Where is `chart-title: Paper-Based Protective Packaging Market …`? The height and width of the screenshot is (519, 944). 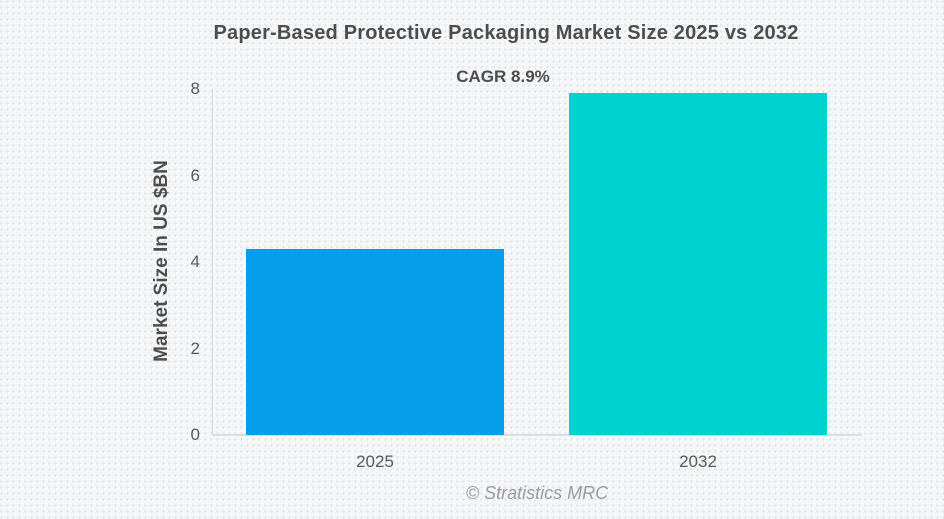 chart-title: Paper-Based Protective Packaging Market … is located at coordinates (506, 33).